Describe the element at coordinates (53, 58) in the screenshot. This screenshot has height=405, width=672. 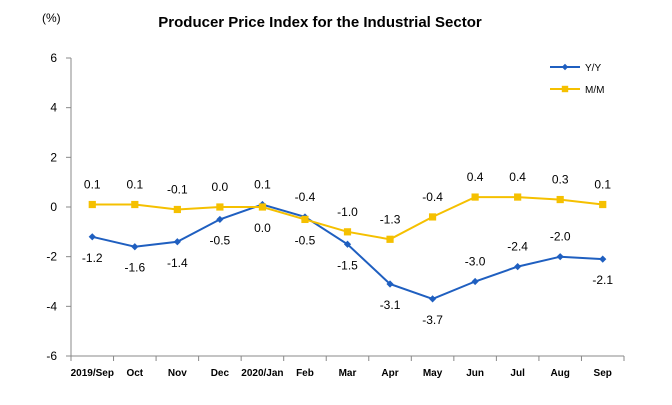
I see `y-tick-label: 6` at that location.